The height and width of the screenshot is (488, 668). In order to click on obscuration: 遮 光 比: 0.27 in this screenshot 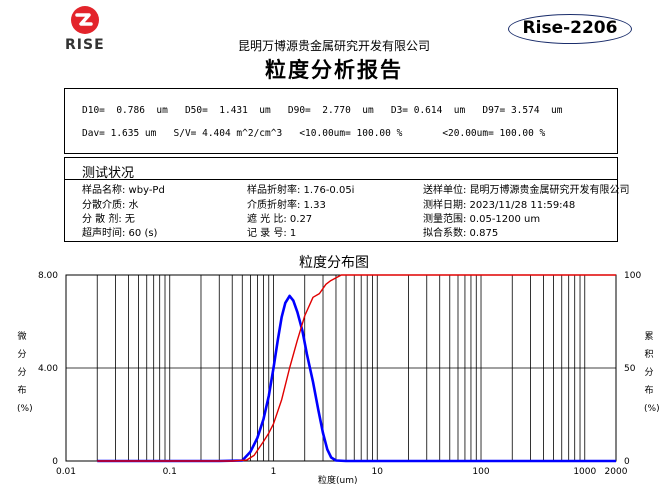, I will do `click(280, 219)`.